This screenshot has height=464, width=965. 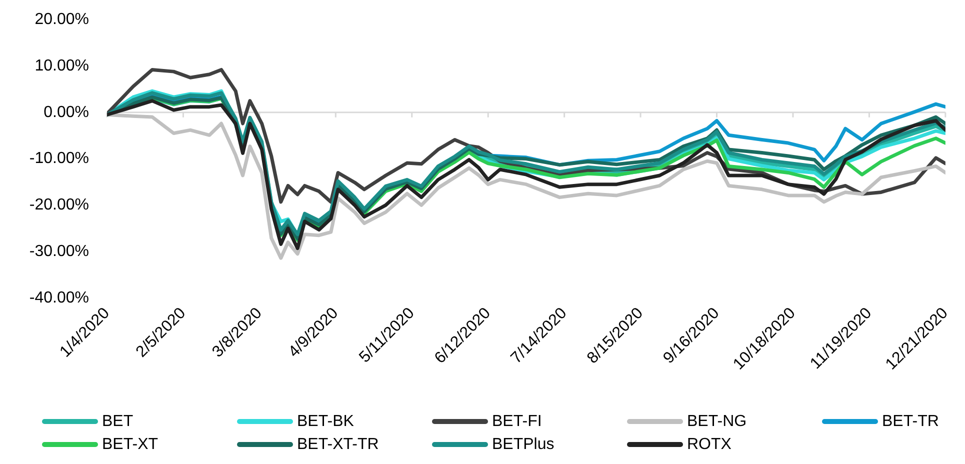 What do you see at coordinates (910, 421) in the screenshot?
I see `legend-label: BET-TR` at bounding box center [910, 421].